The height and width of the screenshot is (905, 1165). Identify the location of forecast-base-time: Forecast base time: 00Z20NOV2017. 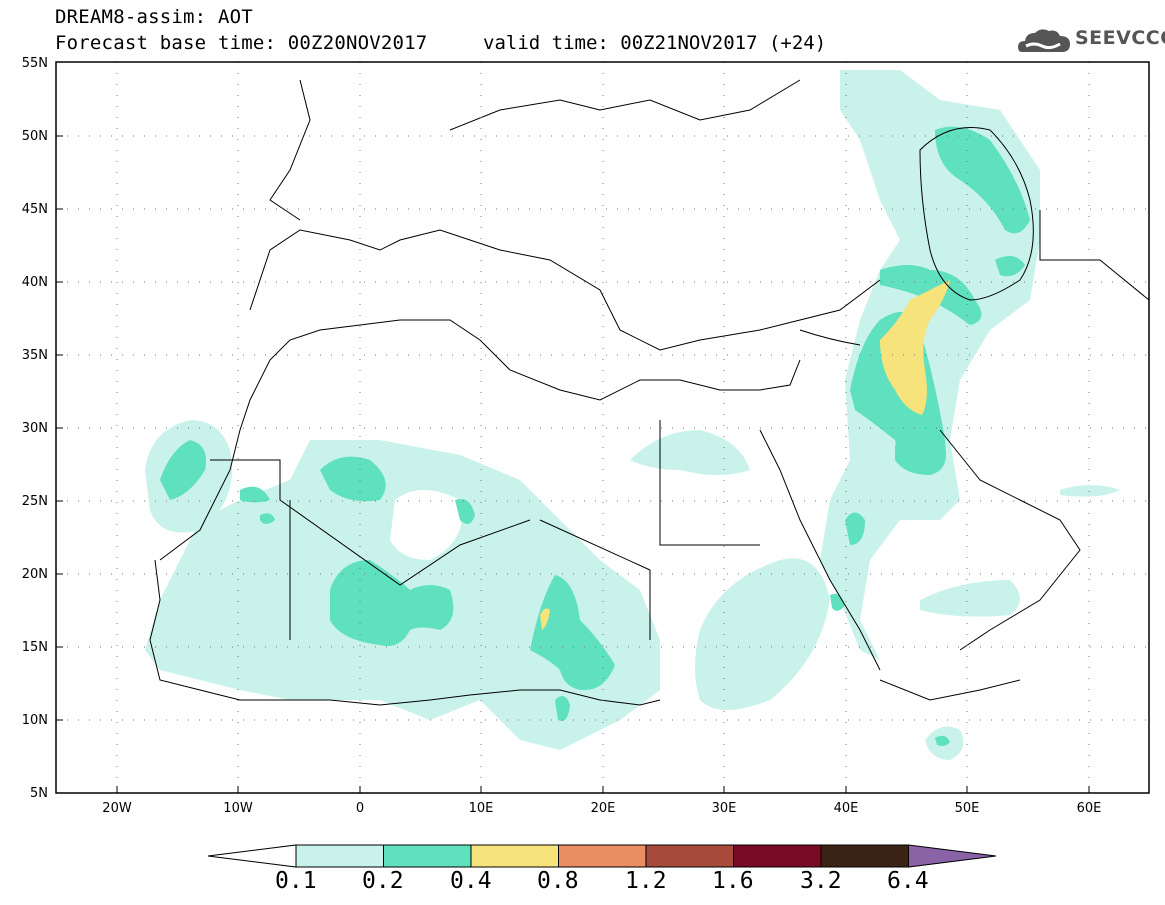
(241, 43).